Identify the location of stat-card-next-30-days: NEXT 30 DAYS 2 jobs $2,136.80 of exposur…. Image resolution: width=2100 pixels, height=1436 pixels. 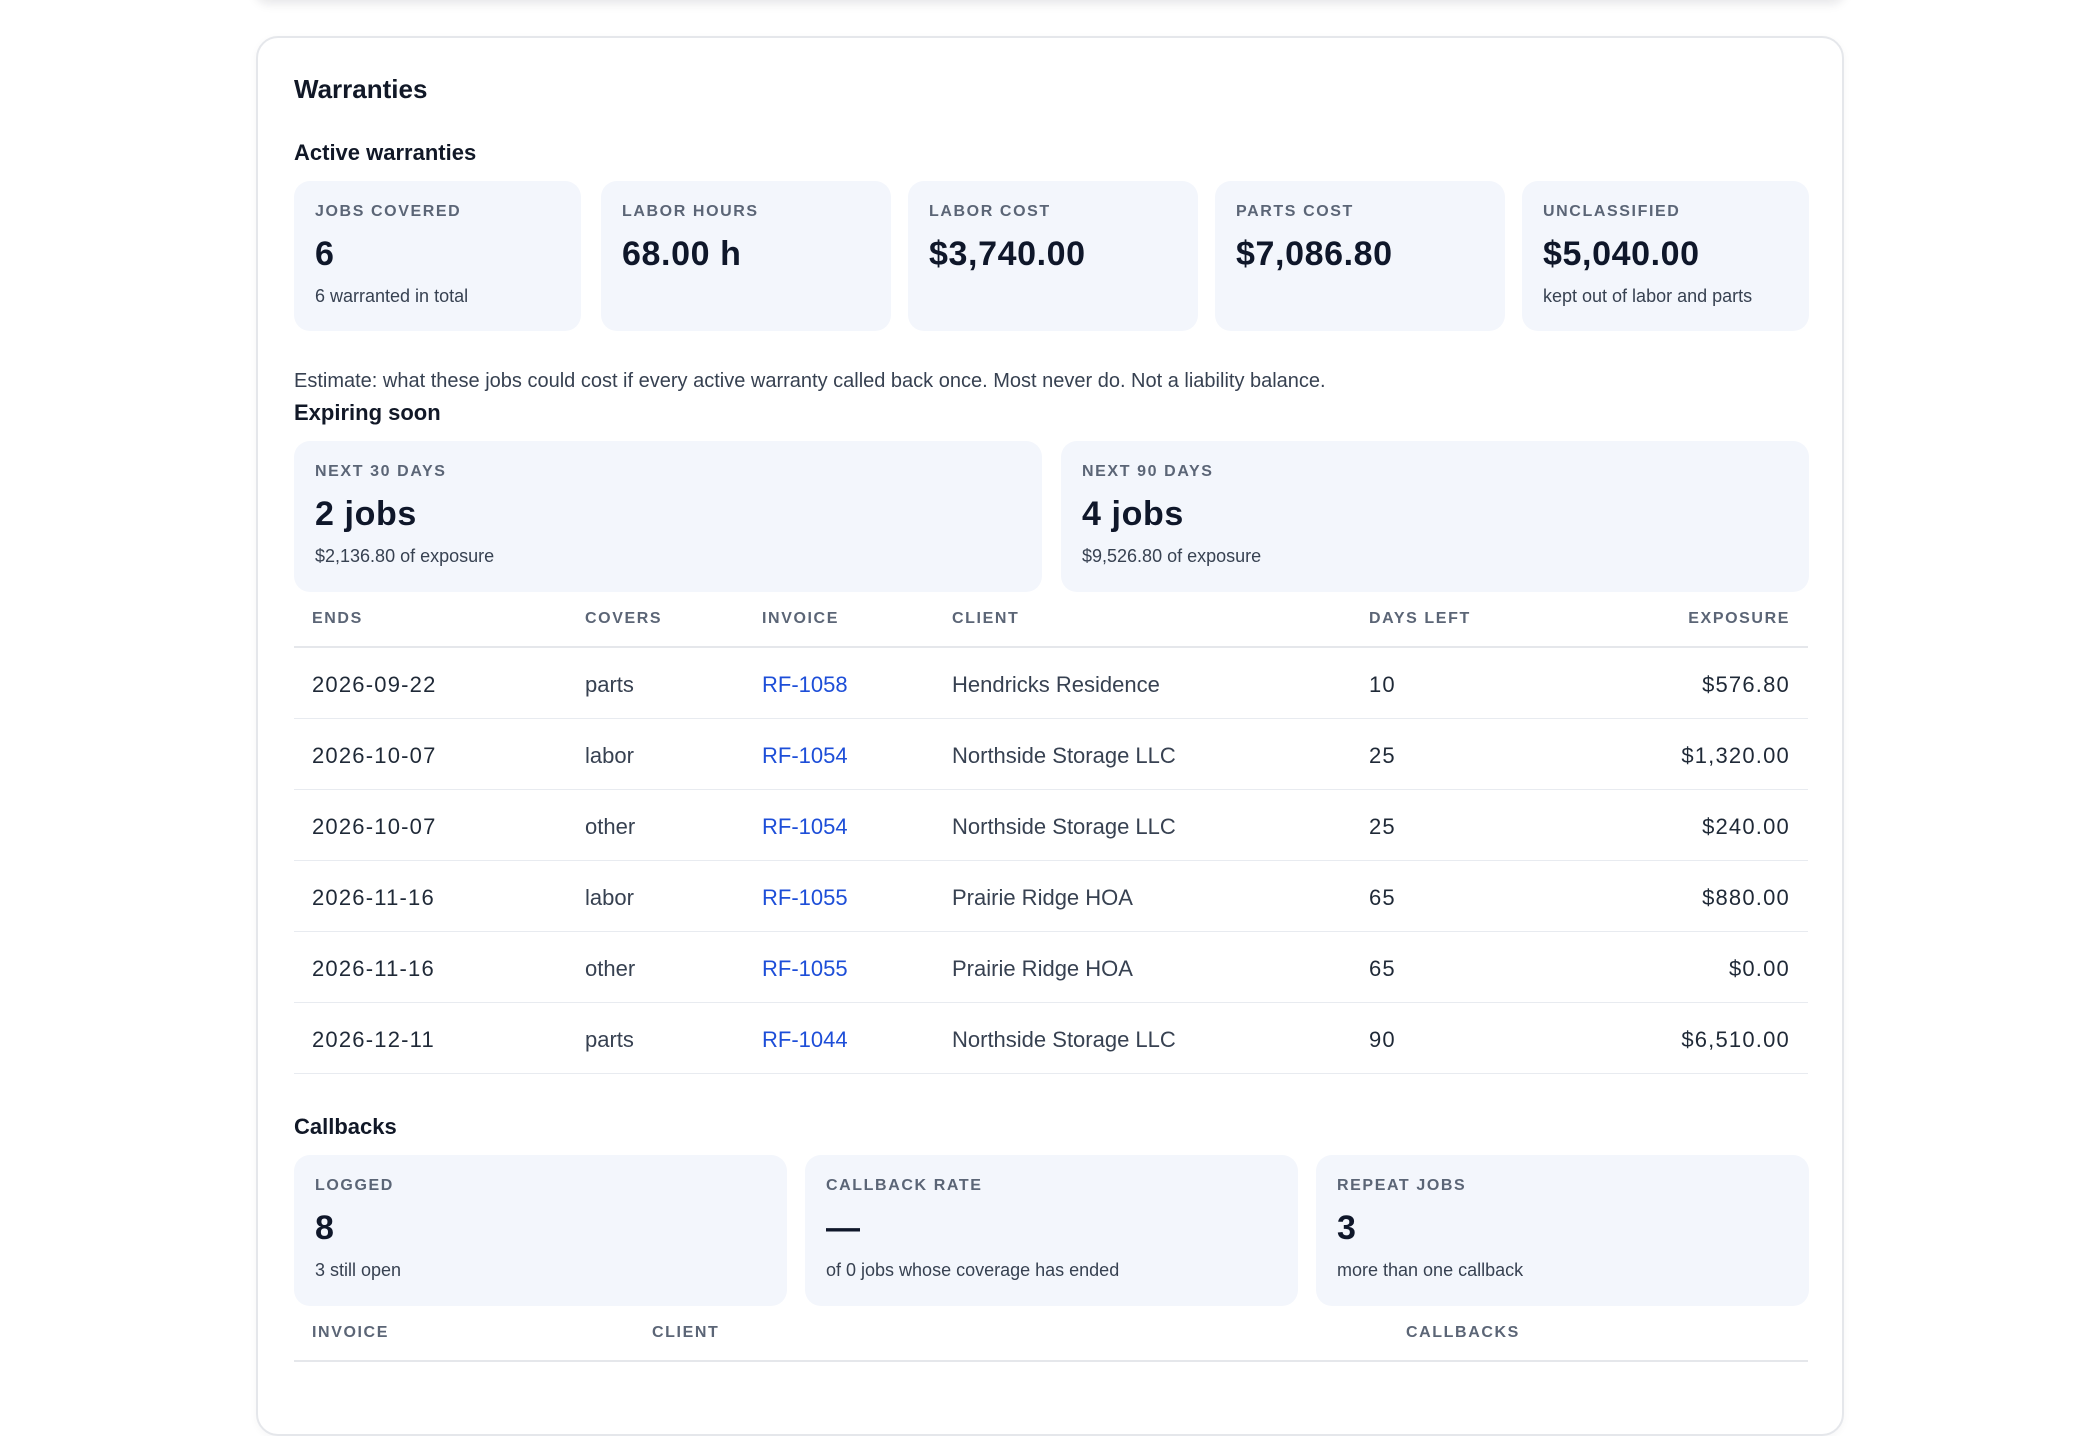
(668, 516).